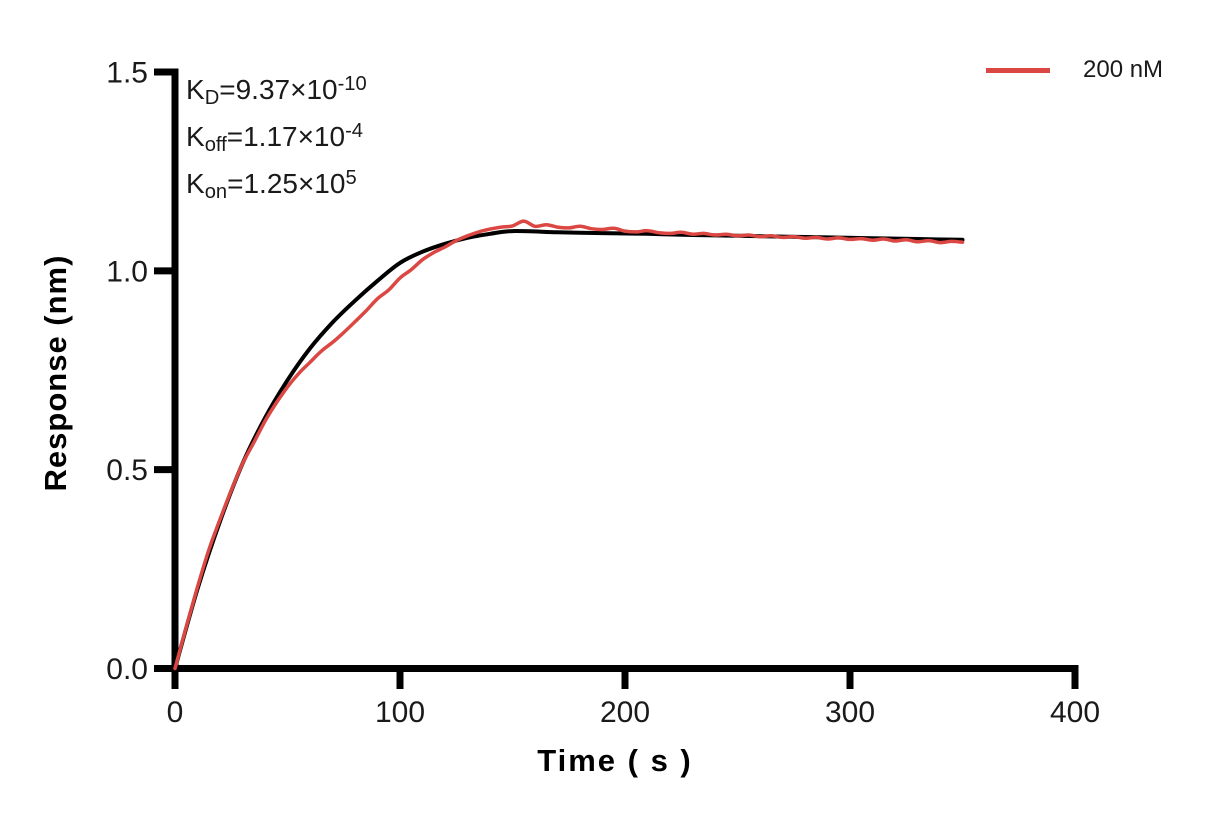  What do you see at coordinates (215, 145) in the screenshot?
I see `koff-subscript: off` at bounding box center [215, 145].